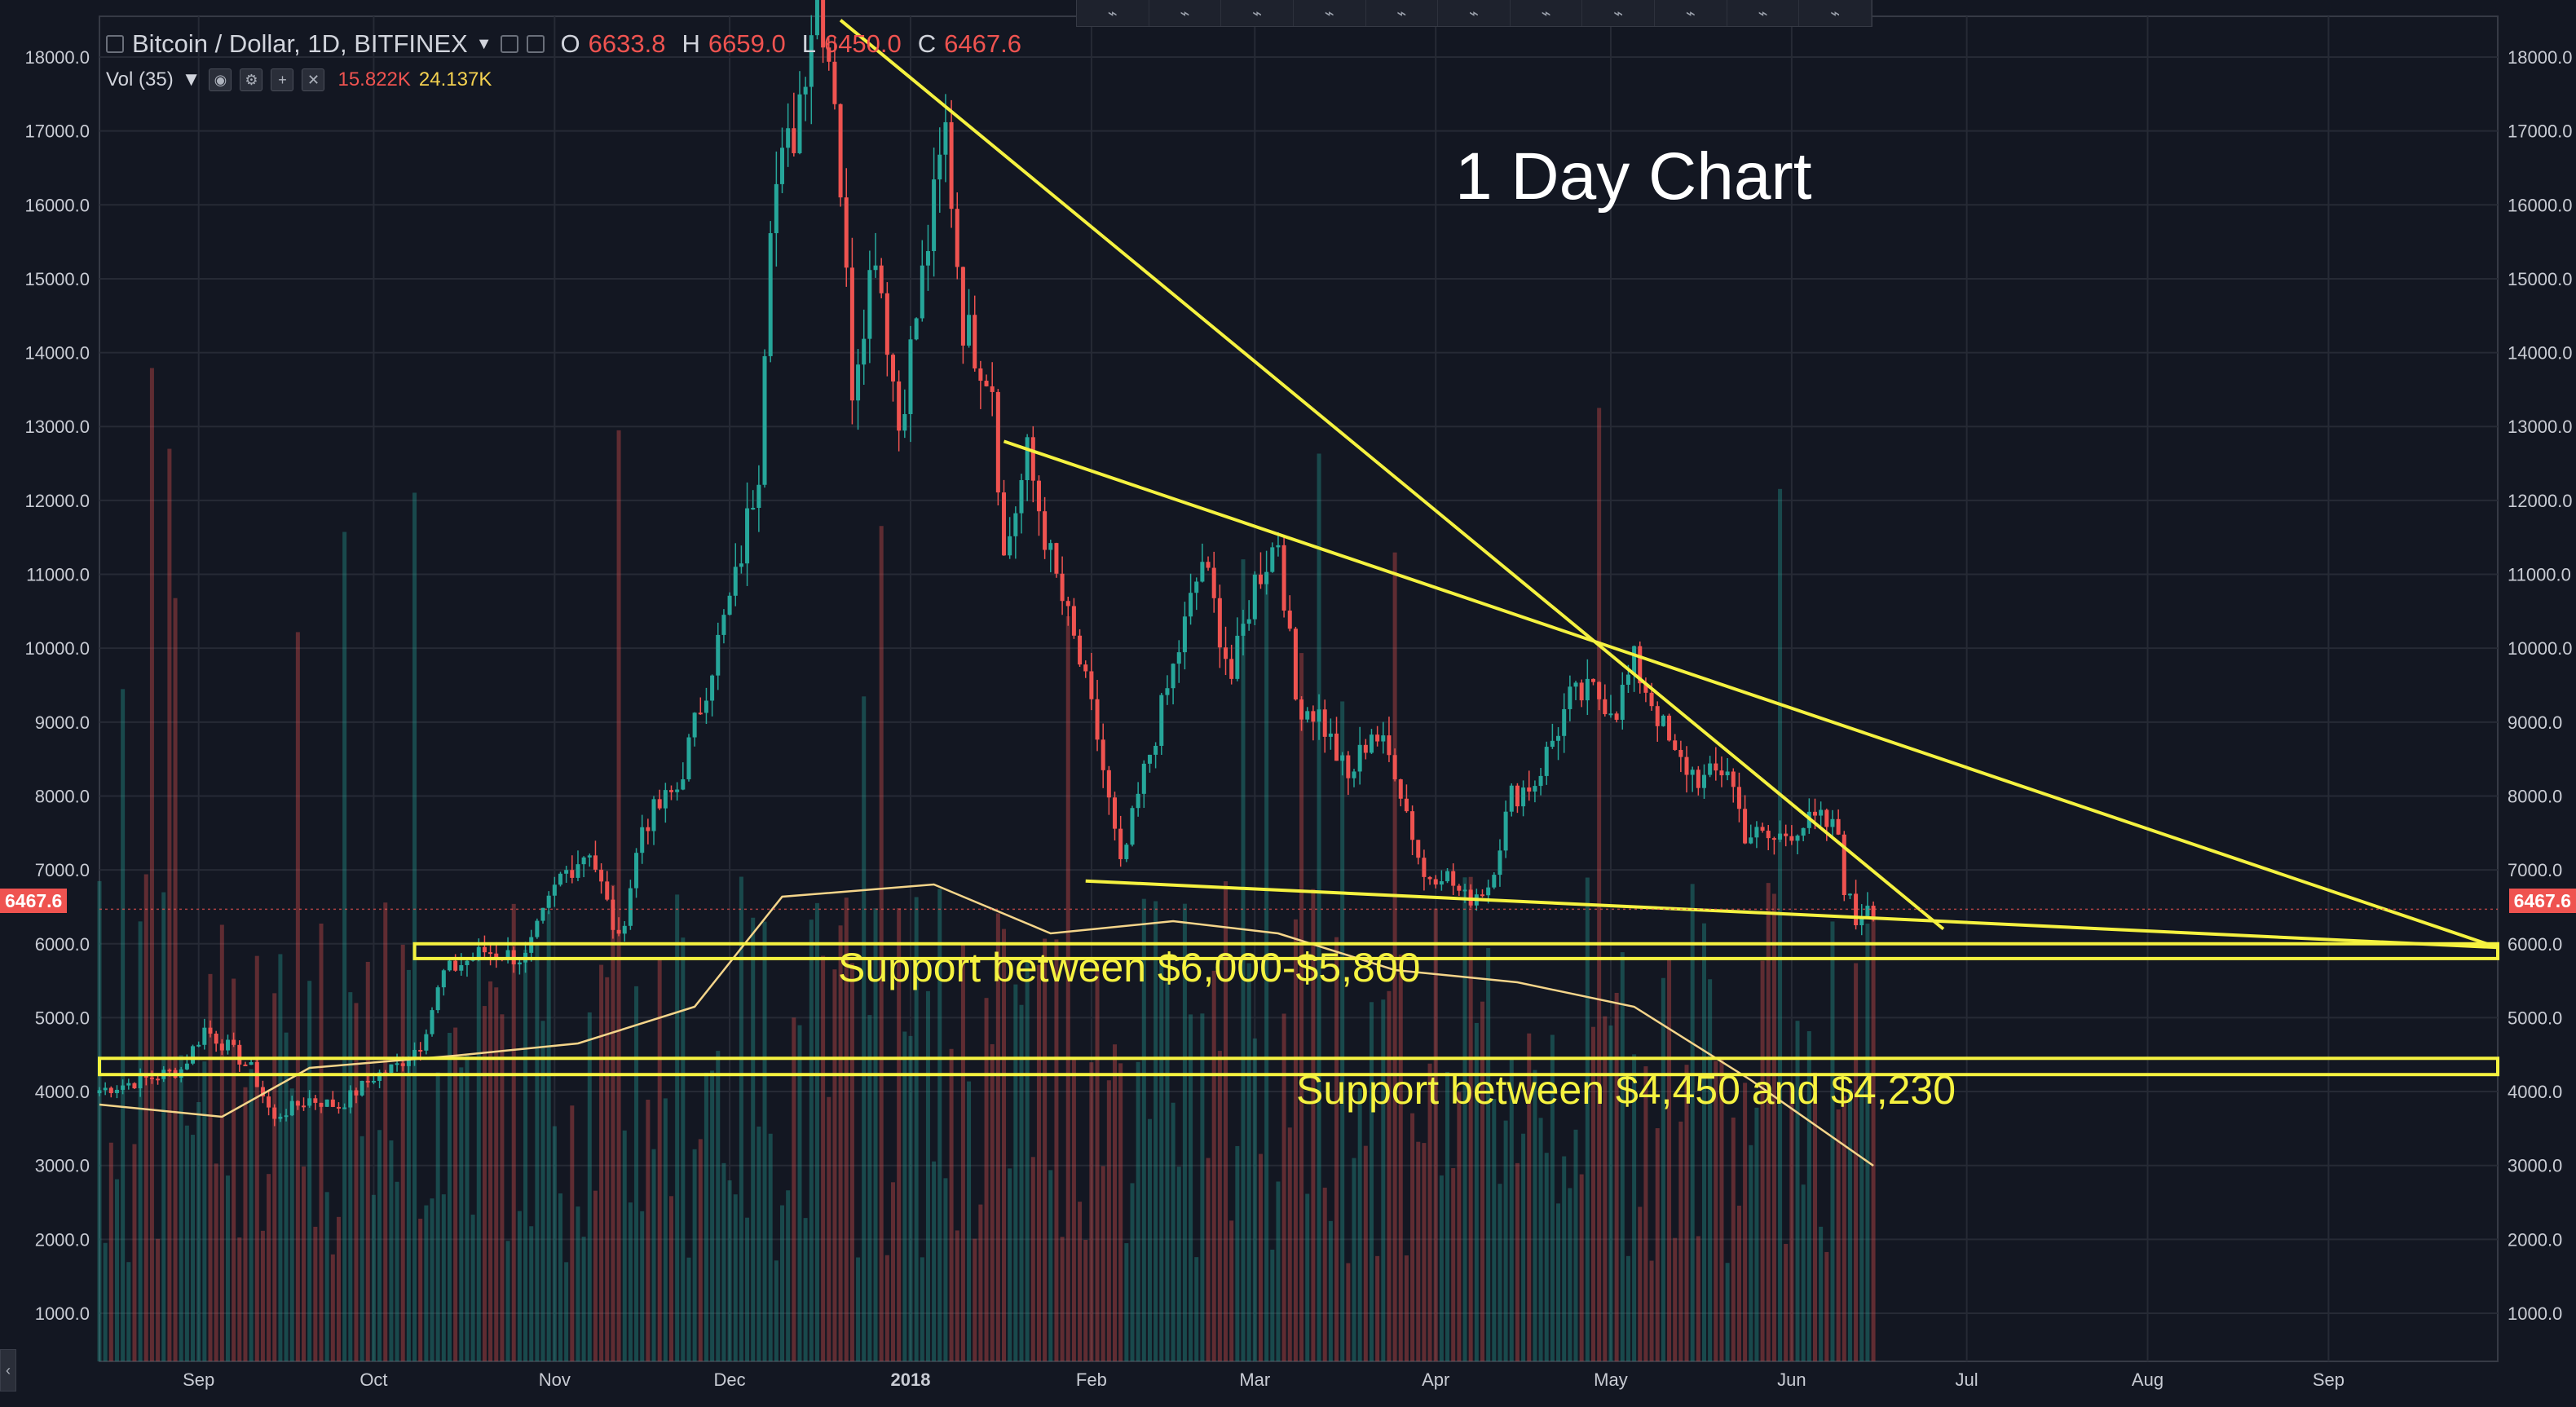 This screenshot has height=1407, width=2576. Describe the element at coordinates (1792, 914) in the screenshot. I see `trendline-lower-support` at that location.